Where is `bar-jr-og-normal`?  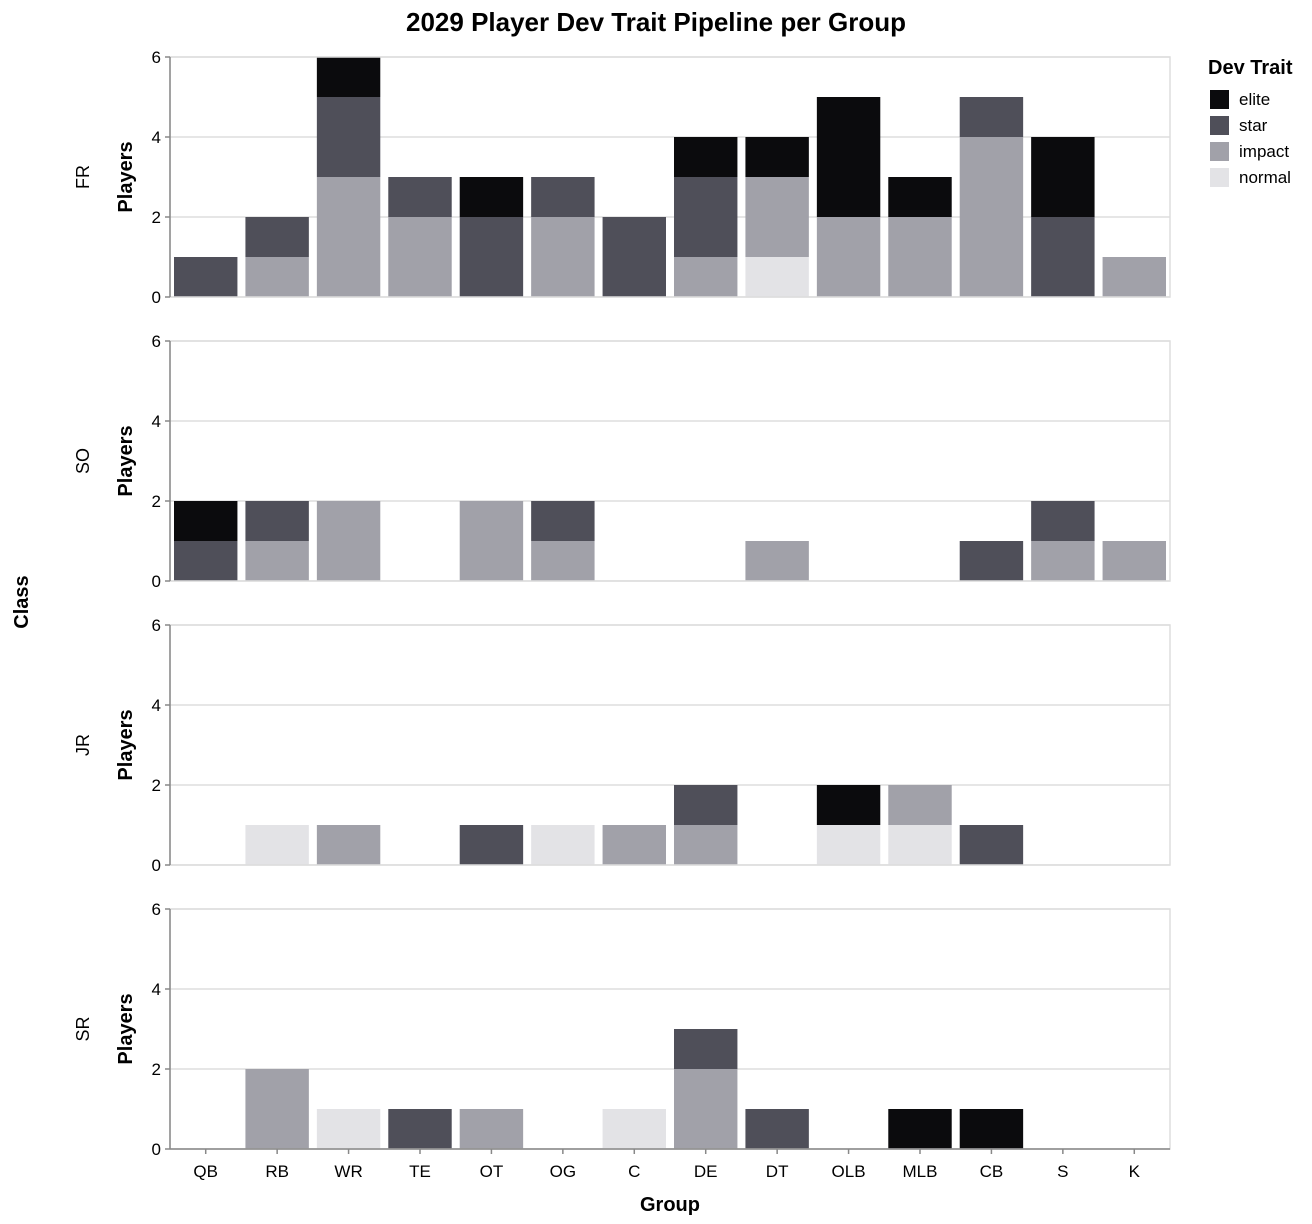
bar-jr-og-normal is located at coordinates (563, 845).